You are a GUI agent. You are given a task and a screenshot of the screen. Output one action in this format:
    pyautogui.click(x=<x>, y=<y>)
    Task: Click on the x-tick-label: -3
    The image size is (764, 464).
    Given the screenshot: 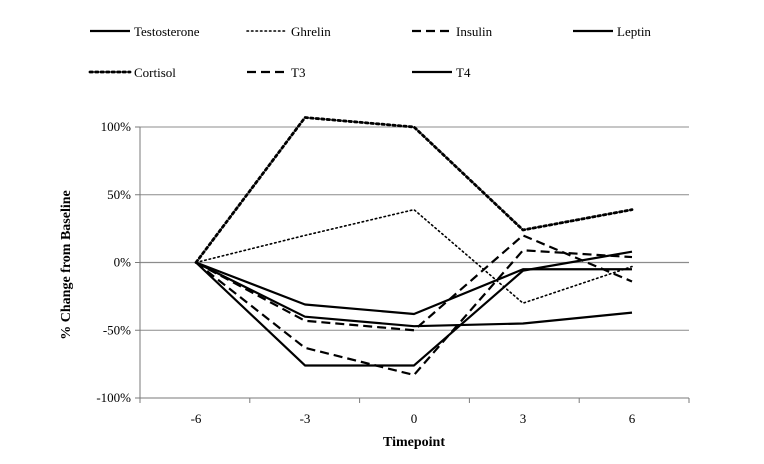 What is the action you would take?
    pyautogui.click(x=305, y=418)
    